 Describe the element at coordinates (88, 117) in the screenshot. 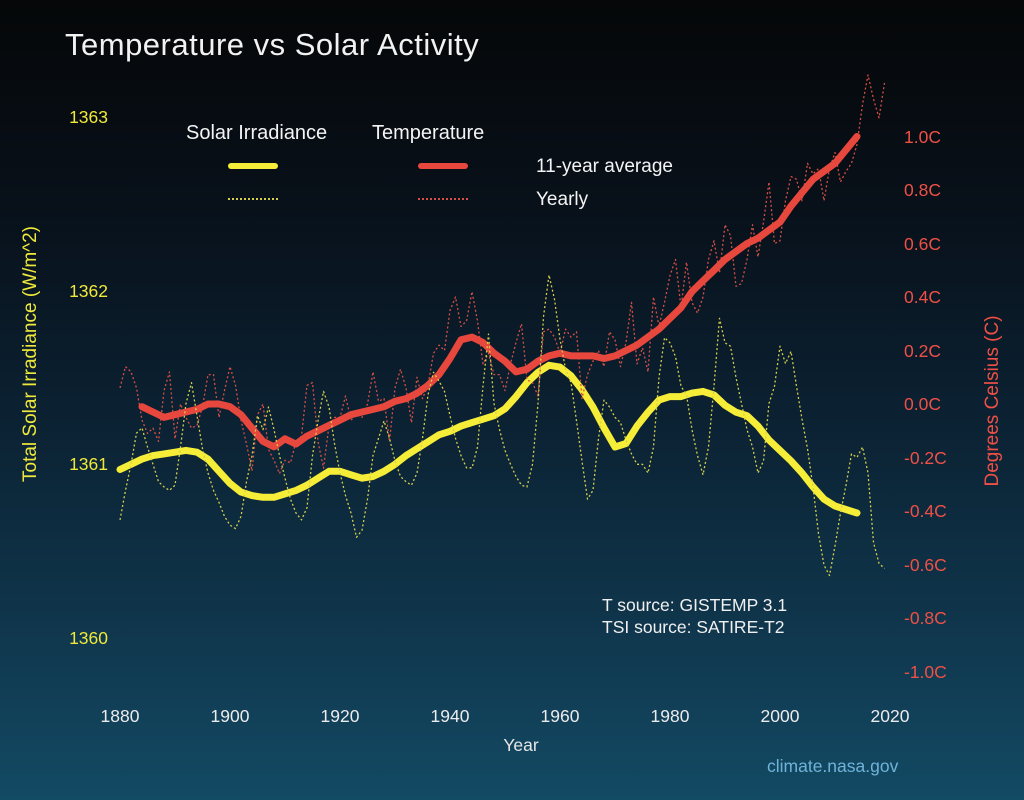

I see `left-axis-tick-1363: 1363` at that location.